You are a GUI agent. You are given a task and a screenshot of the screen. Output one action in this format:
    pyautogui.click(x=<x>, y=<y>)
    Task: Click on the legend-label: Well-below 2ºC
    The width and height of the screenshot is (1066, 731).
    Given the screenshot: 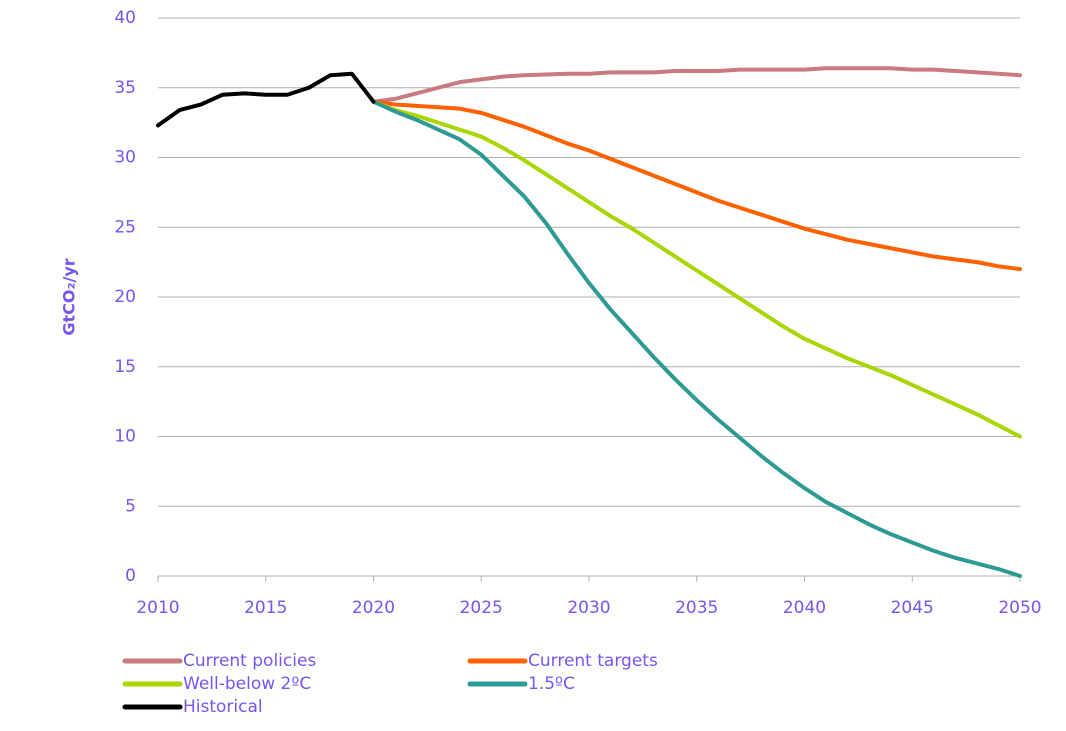 What is the action you would take?
    pyautogui.click(x=247, y=684)
    